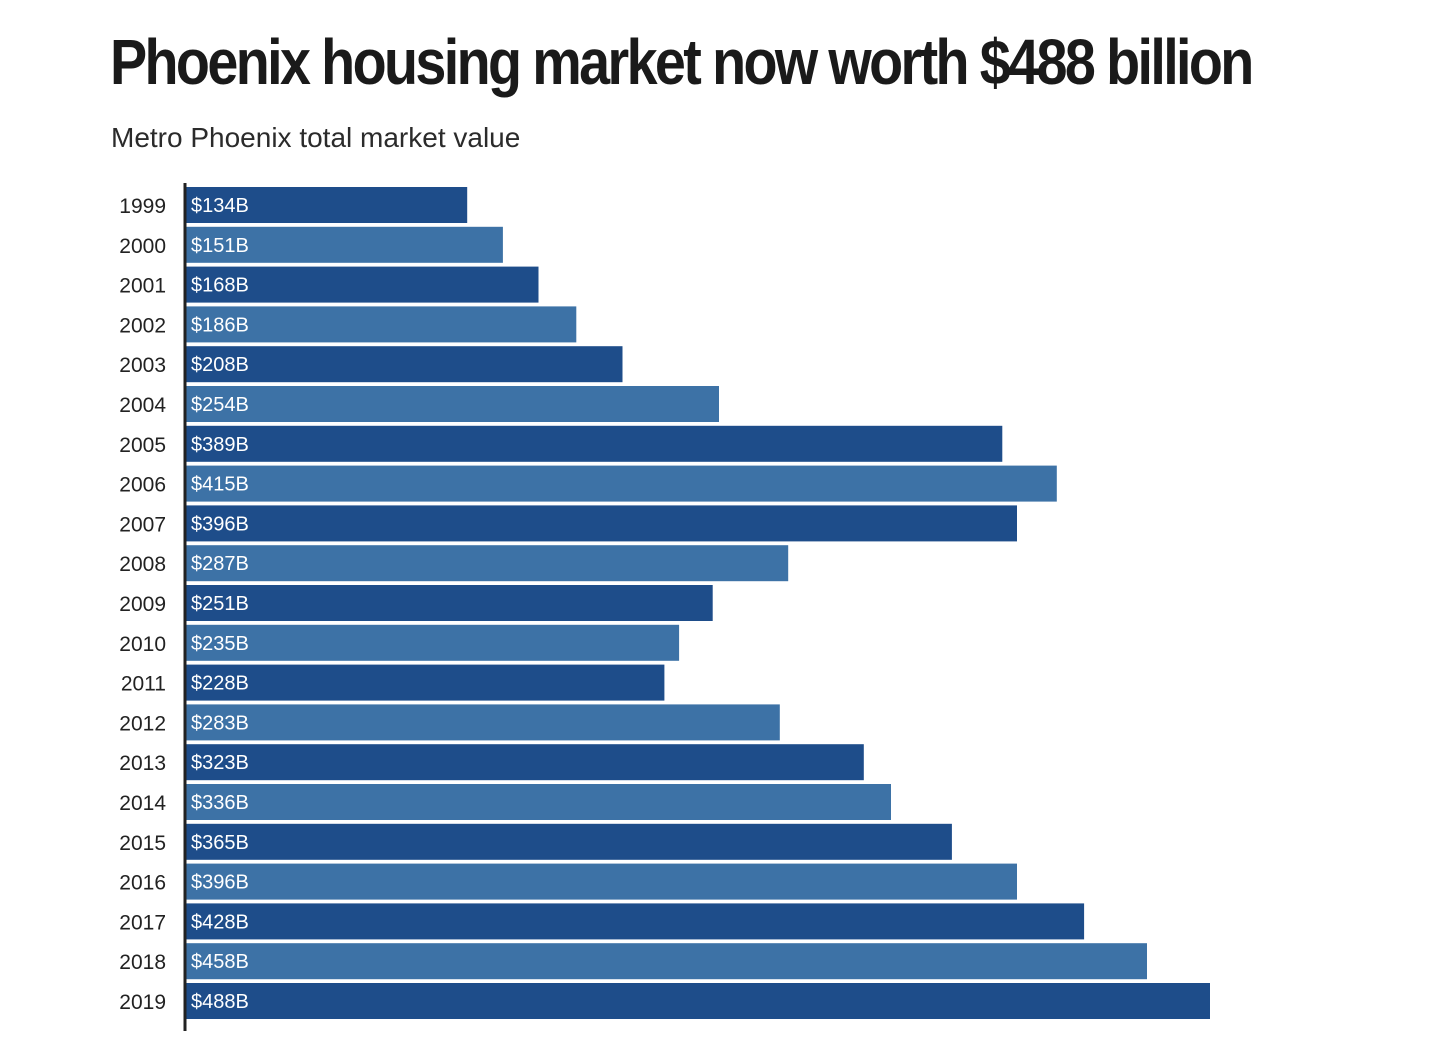 The image size is (1430, 1052). What do you see at coordinates (142, 644) in the screenshot?
I see `year-label-2010: 2010` at bounding box center [142, 644].